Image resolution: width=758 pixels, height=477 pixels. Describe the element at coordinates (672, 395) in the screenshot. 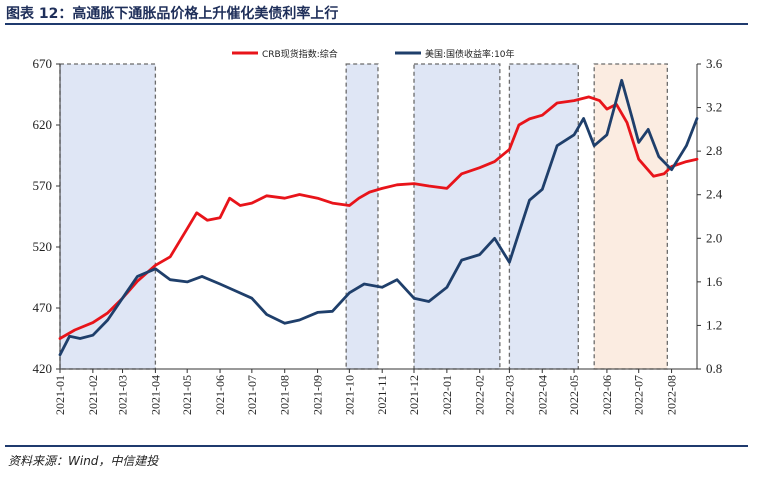

I see `x-tick-label: 2022-08` at that location.